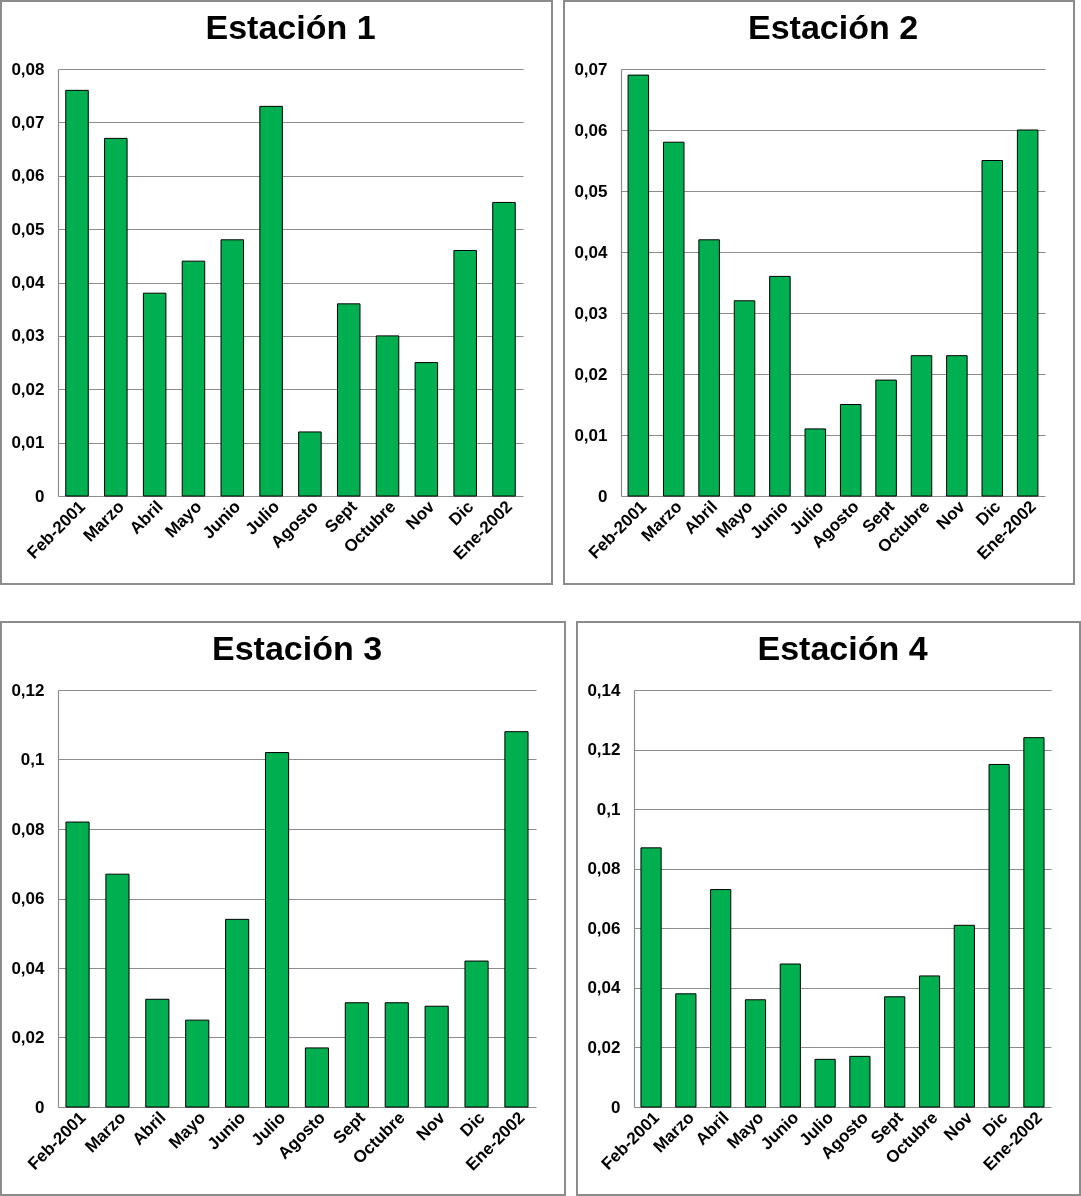  Describe the element at coordinates (290, 27) in the screenshot. I see `chart-title: Estación 1` at that location.